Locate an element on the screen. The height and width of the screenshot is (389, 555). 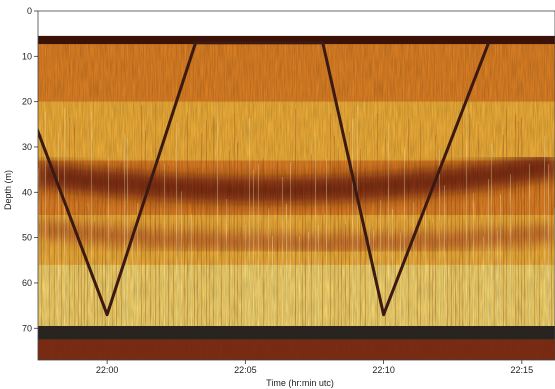
x-axis-label: Time (hr:min utc) is located at coordinates (300, 383).